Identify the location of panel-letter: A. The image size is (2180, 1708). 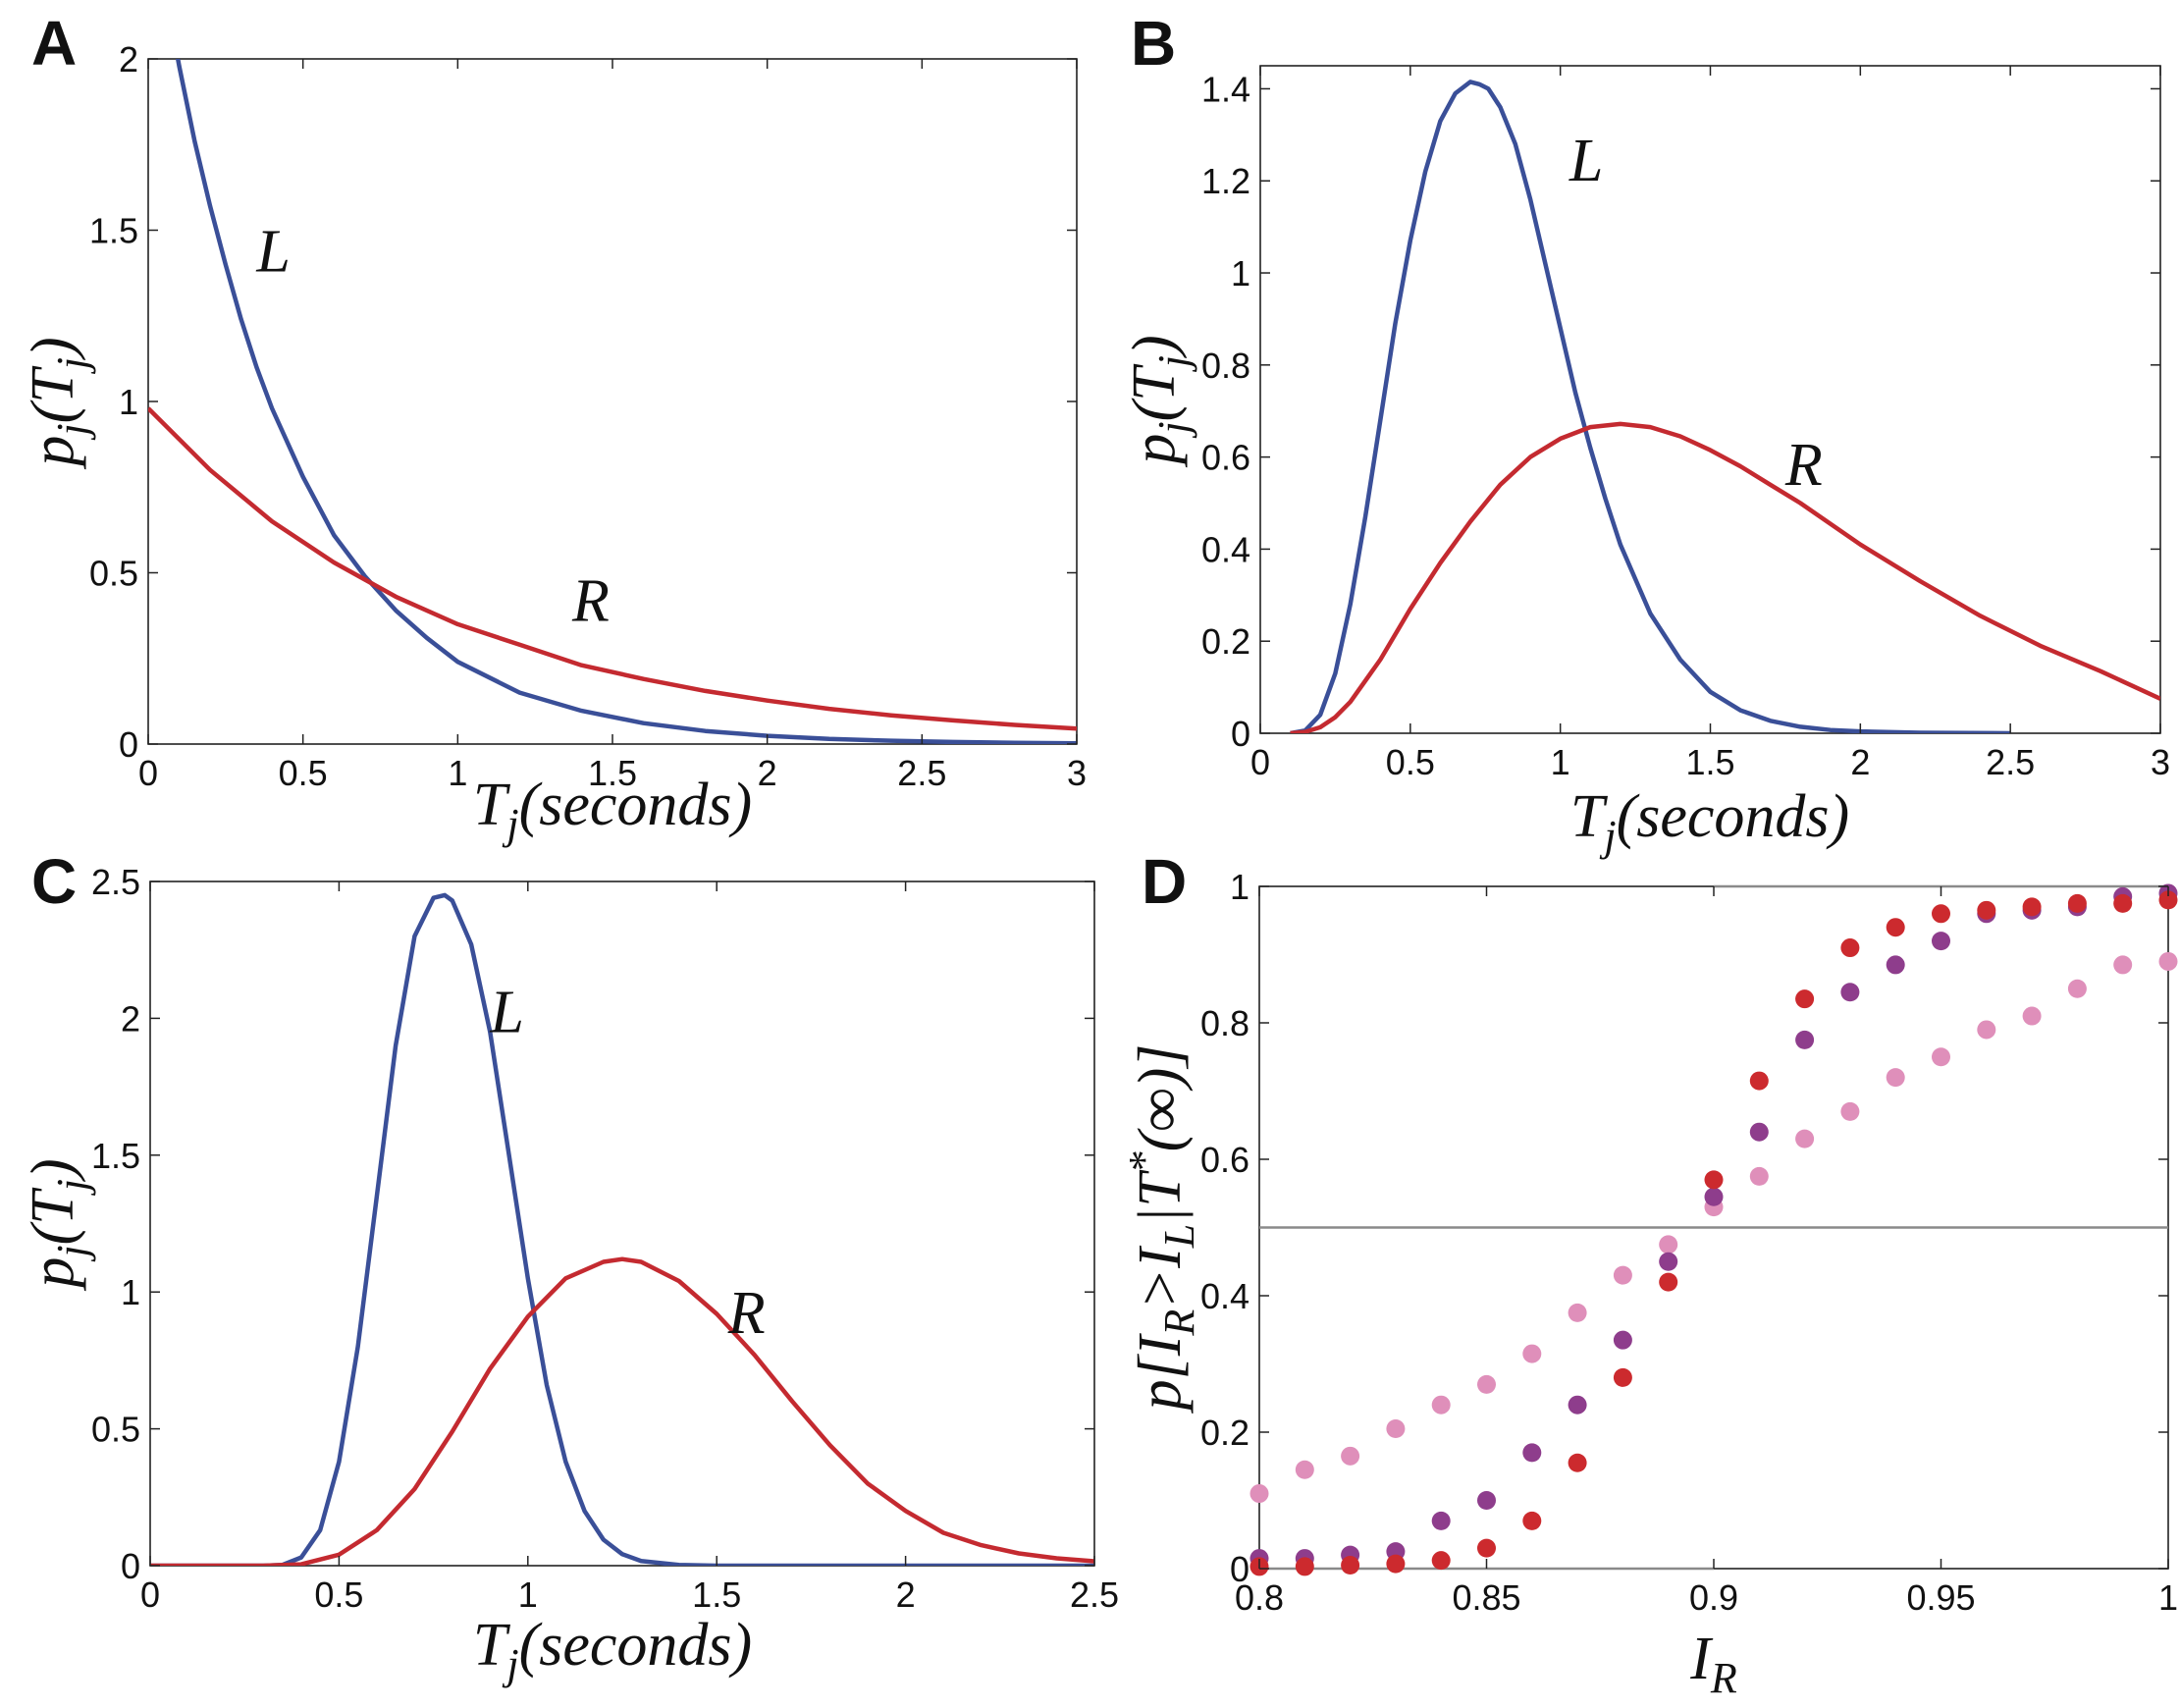
(54, 43).